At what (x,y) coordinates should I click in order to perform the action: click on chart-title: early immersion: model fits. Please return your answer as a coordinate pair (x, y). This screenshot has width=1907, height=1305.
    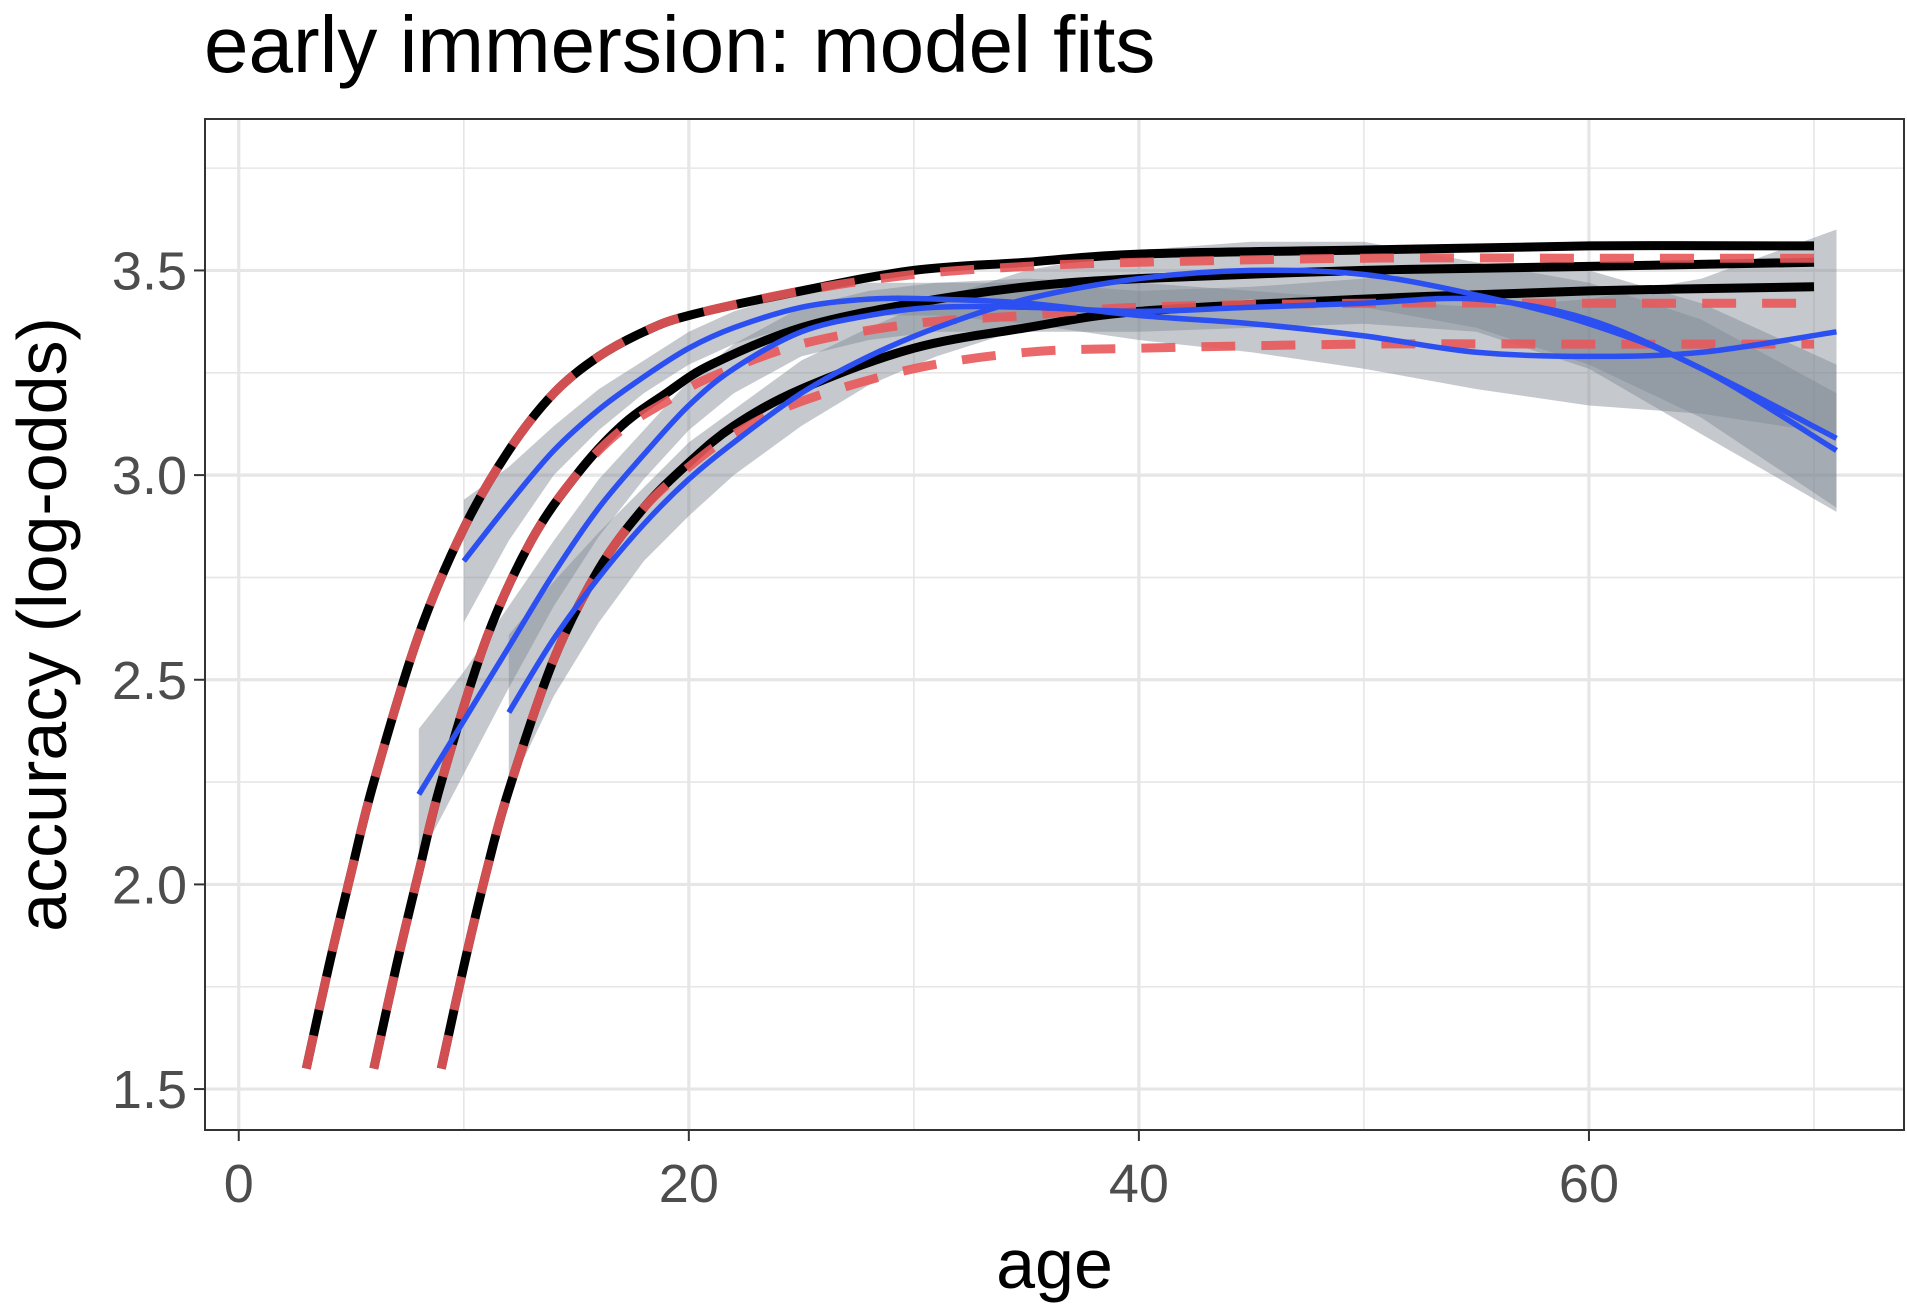
    Looking at the image, I should click on (679, 44).